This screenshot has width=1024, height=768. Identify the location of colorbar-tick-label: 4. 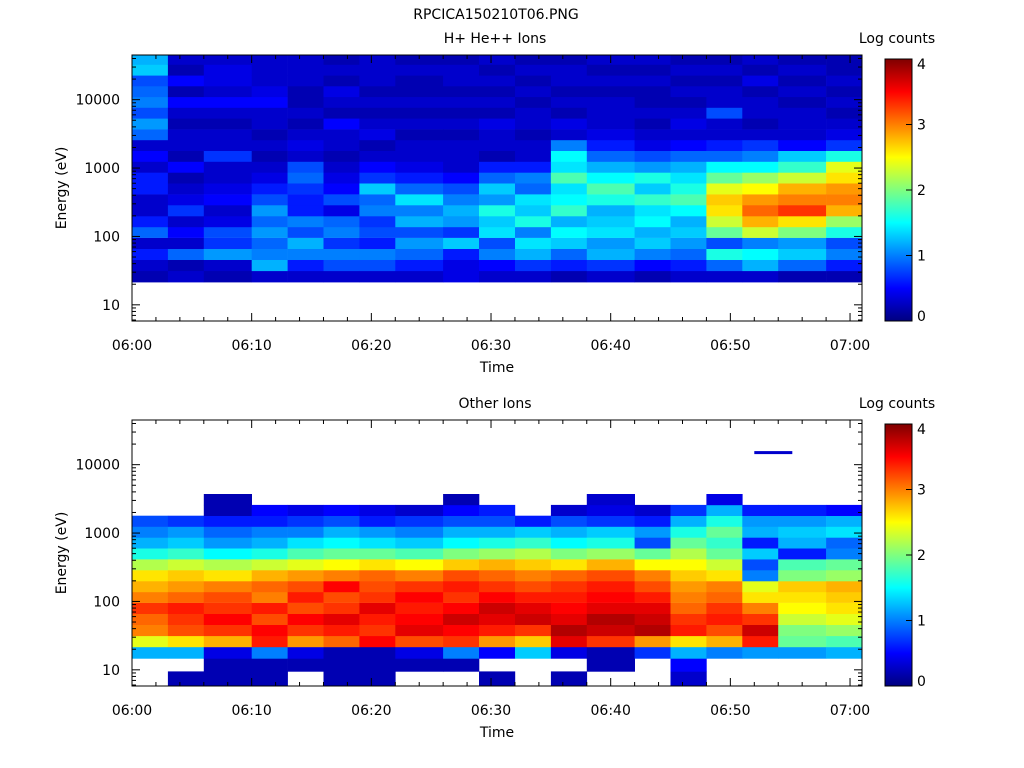
(921, 65).